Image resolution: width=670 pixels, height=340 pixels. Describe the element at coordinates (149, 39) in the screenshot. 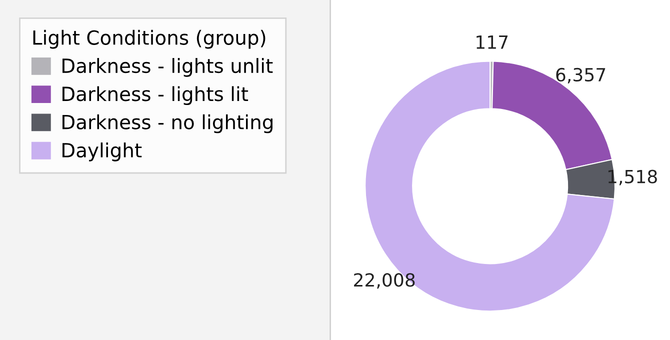

I see `legend-title: Light Conditions (group)` at that location.